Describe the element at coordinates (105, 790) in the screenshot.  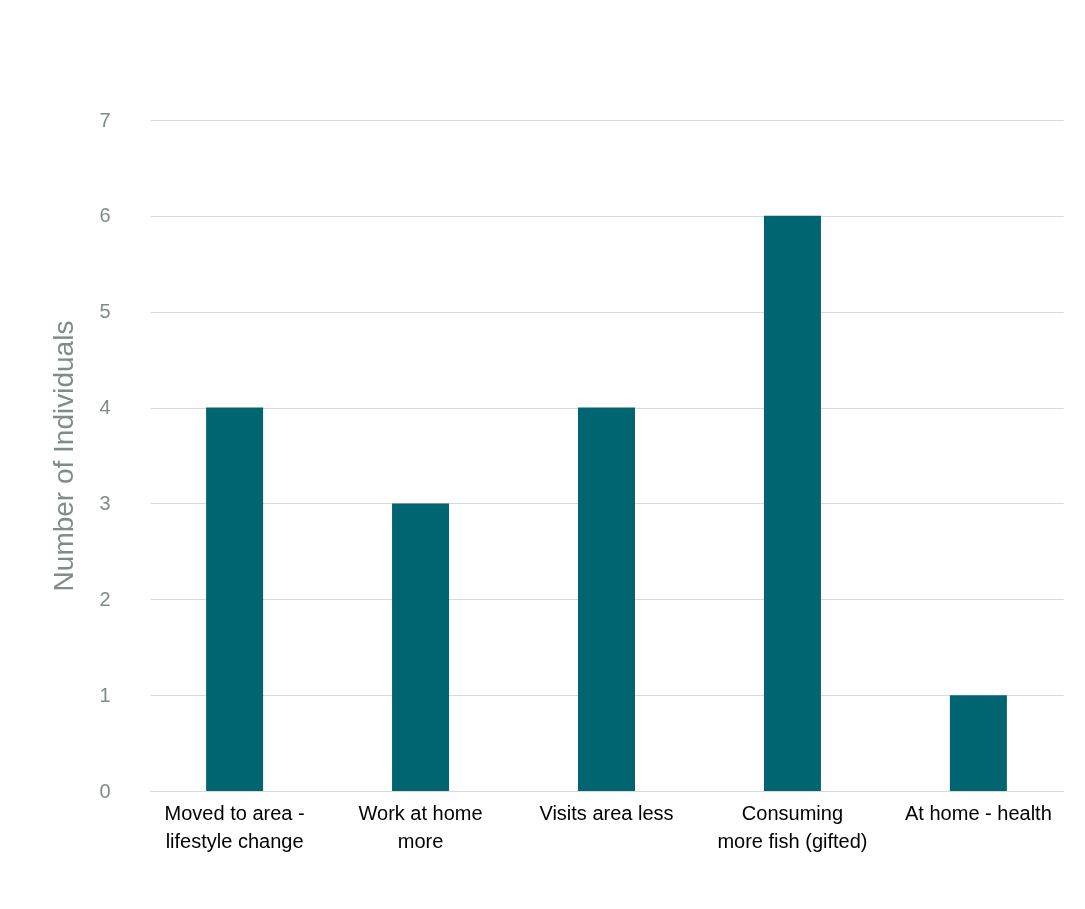
I see `y-tick-label: 0` at that location.